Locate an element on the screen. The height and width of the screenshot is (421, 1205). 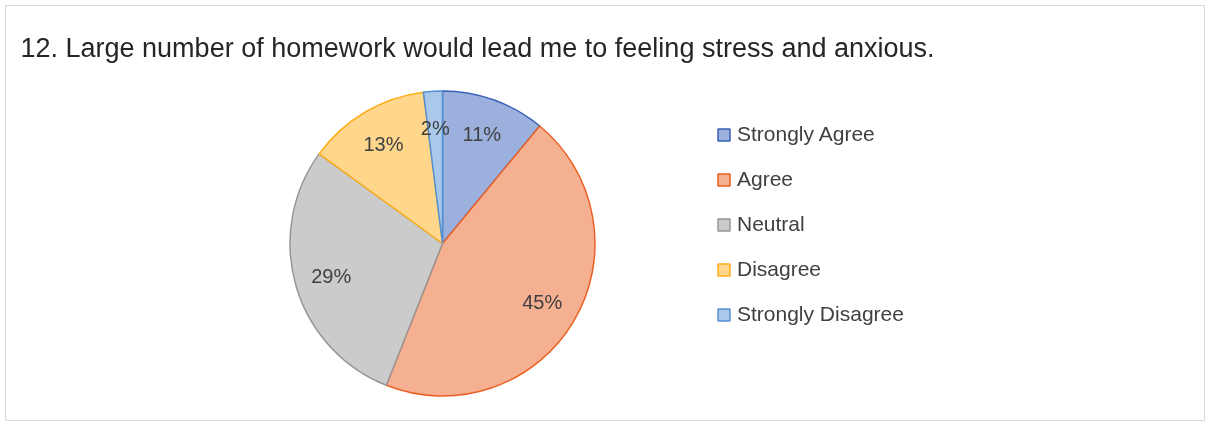
legend-label: Strongly Agree is located at coordinates (806, 134).